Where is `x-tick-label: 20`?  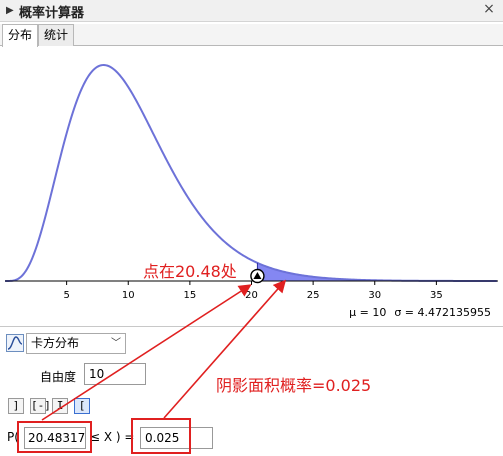 x-tick-label: 20 is located at coordinates (251, 295).